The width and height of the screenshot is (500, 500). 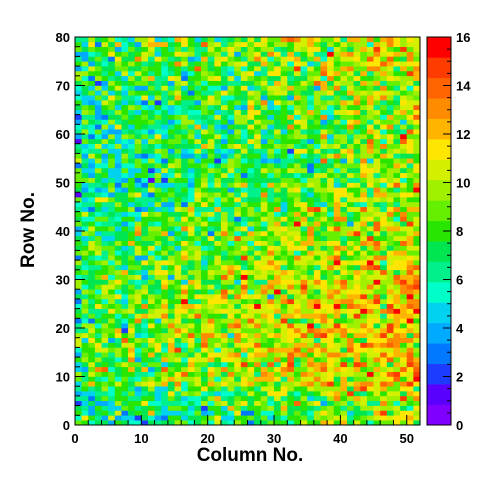 I want to click on colorbar-tick-label: 8, so click(x=459, y=231).